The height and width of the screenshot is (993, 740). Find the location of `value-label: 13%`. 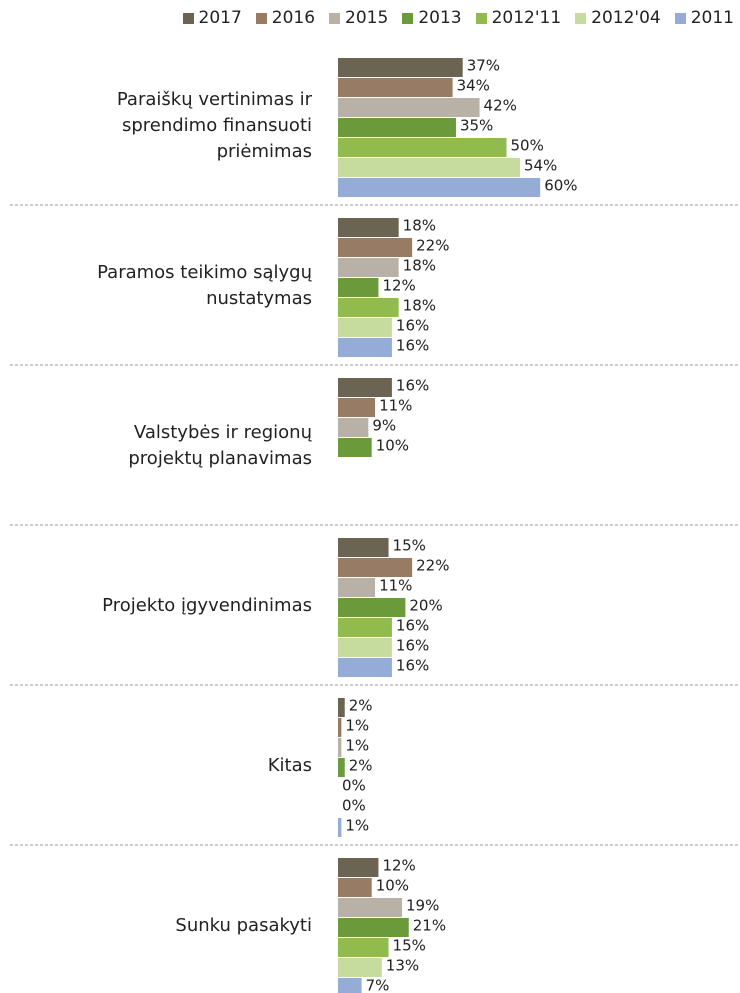

value-label: 13% is located at coordinates (402, 966).